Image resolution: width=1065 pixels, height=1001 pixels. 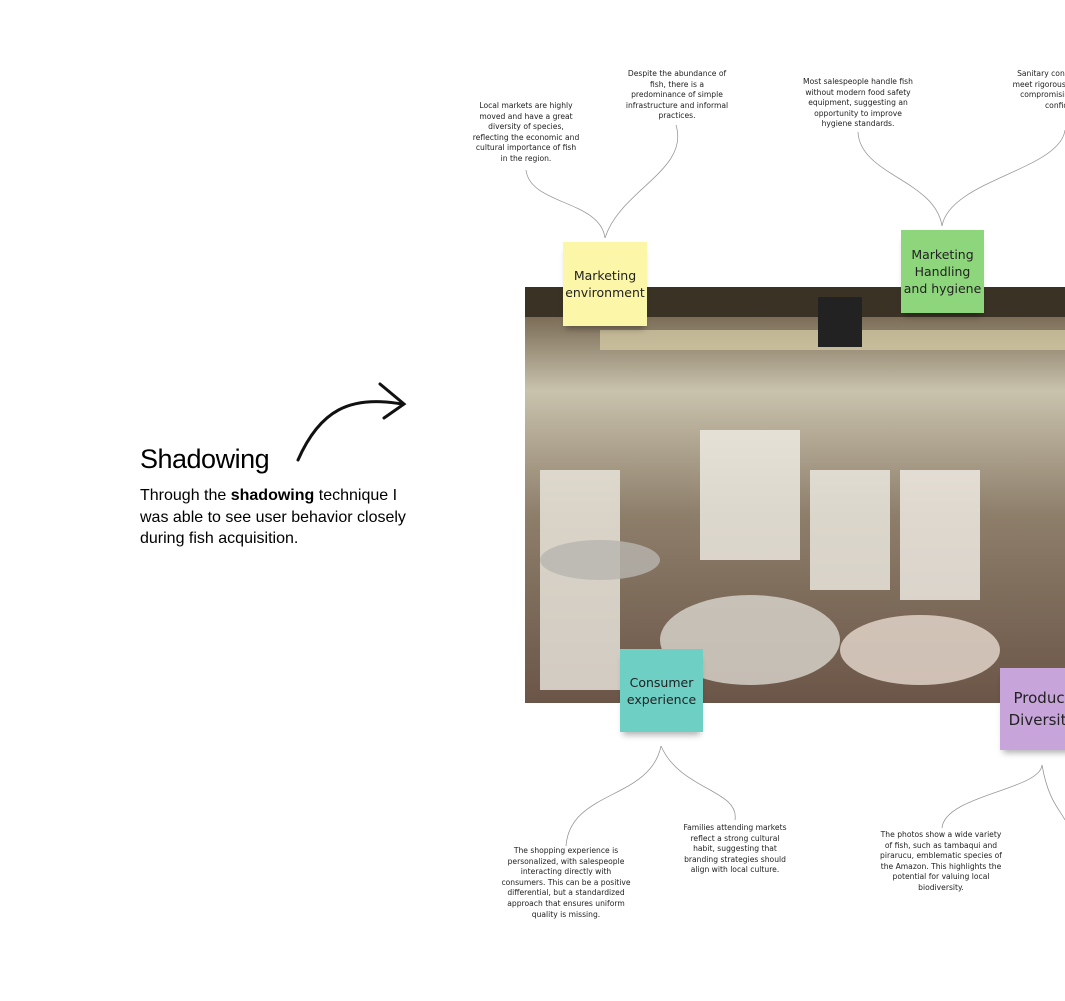 What do you see at coordinates (205, 459) in the screenshot?
I see `heading: Shadowing` at bounding box center [205, 459].